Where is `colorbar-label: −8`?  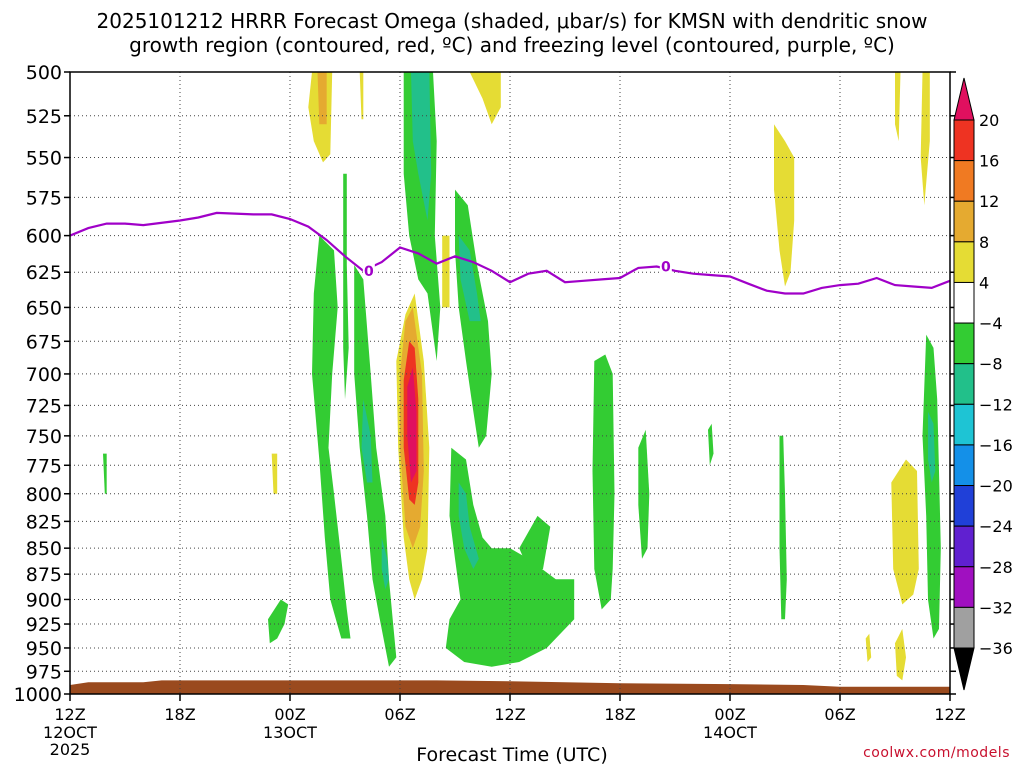
colorbar-label: −8 is located at coordinates (991, 364).